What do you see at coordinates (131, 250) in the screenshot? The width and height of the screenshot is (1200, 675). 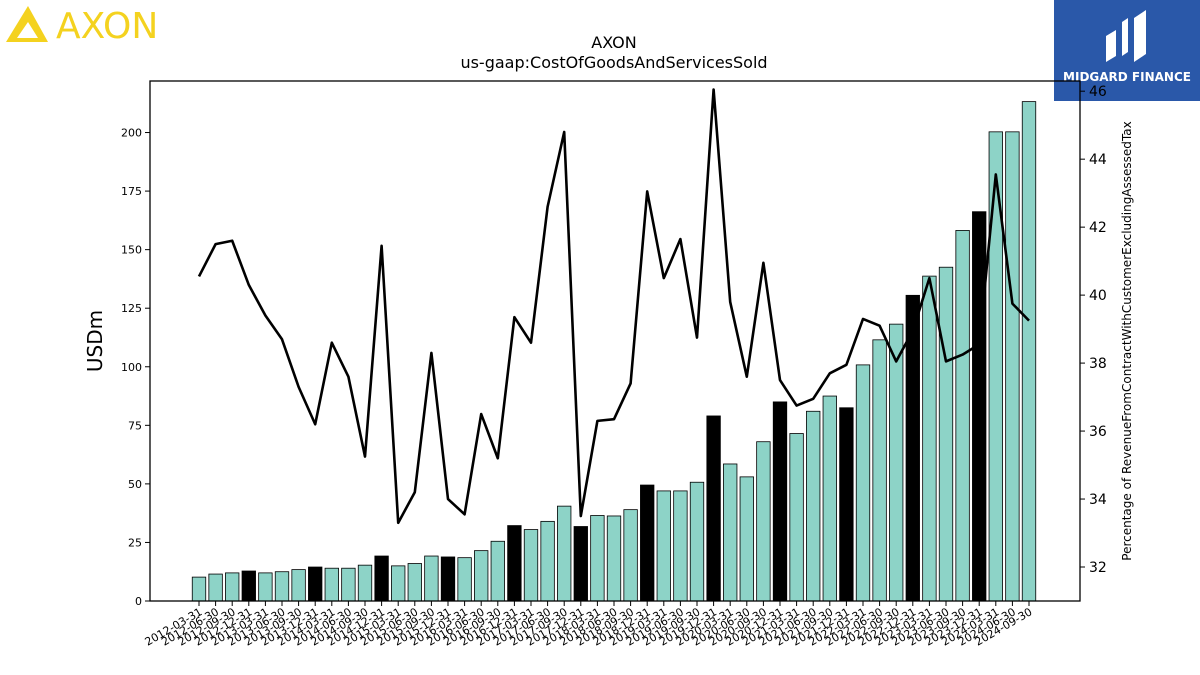 I see `y-tick-label-150: 150` at bounding box center [131, 250].